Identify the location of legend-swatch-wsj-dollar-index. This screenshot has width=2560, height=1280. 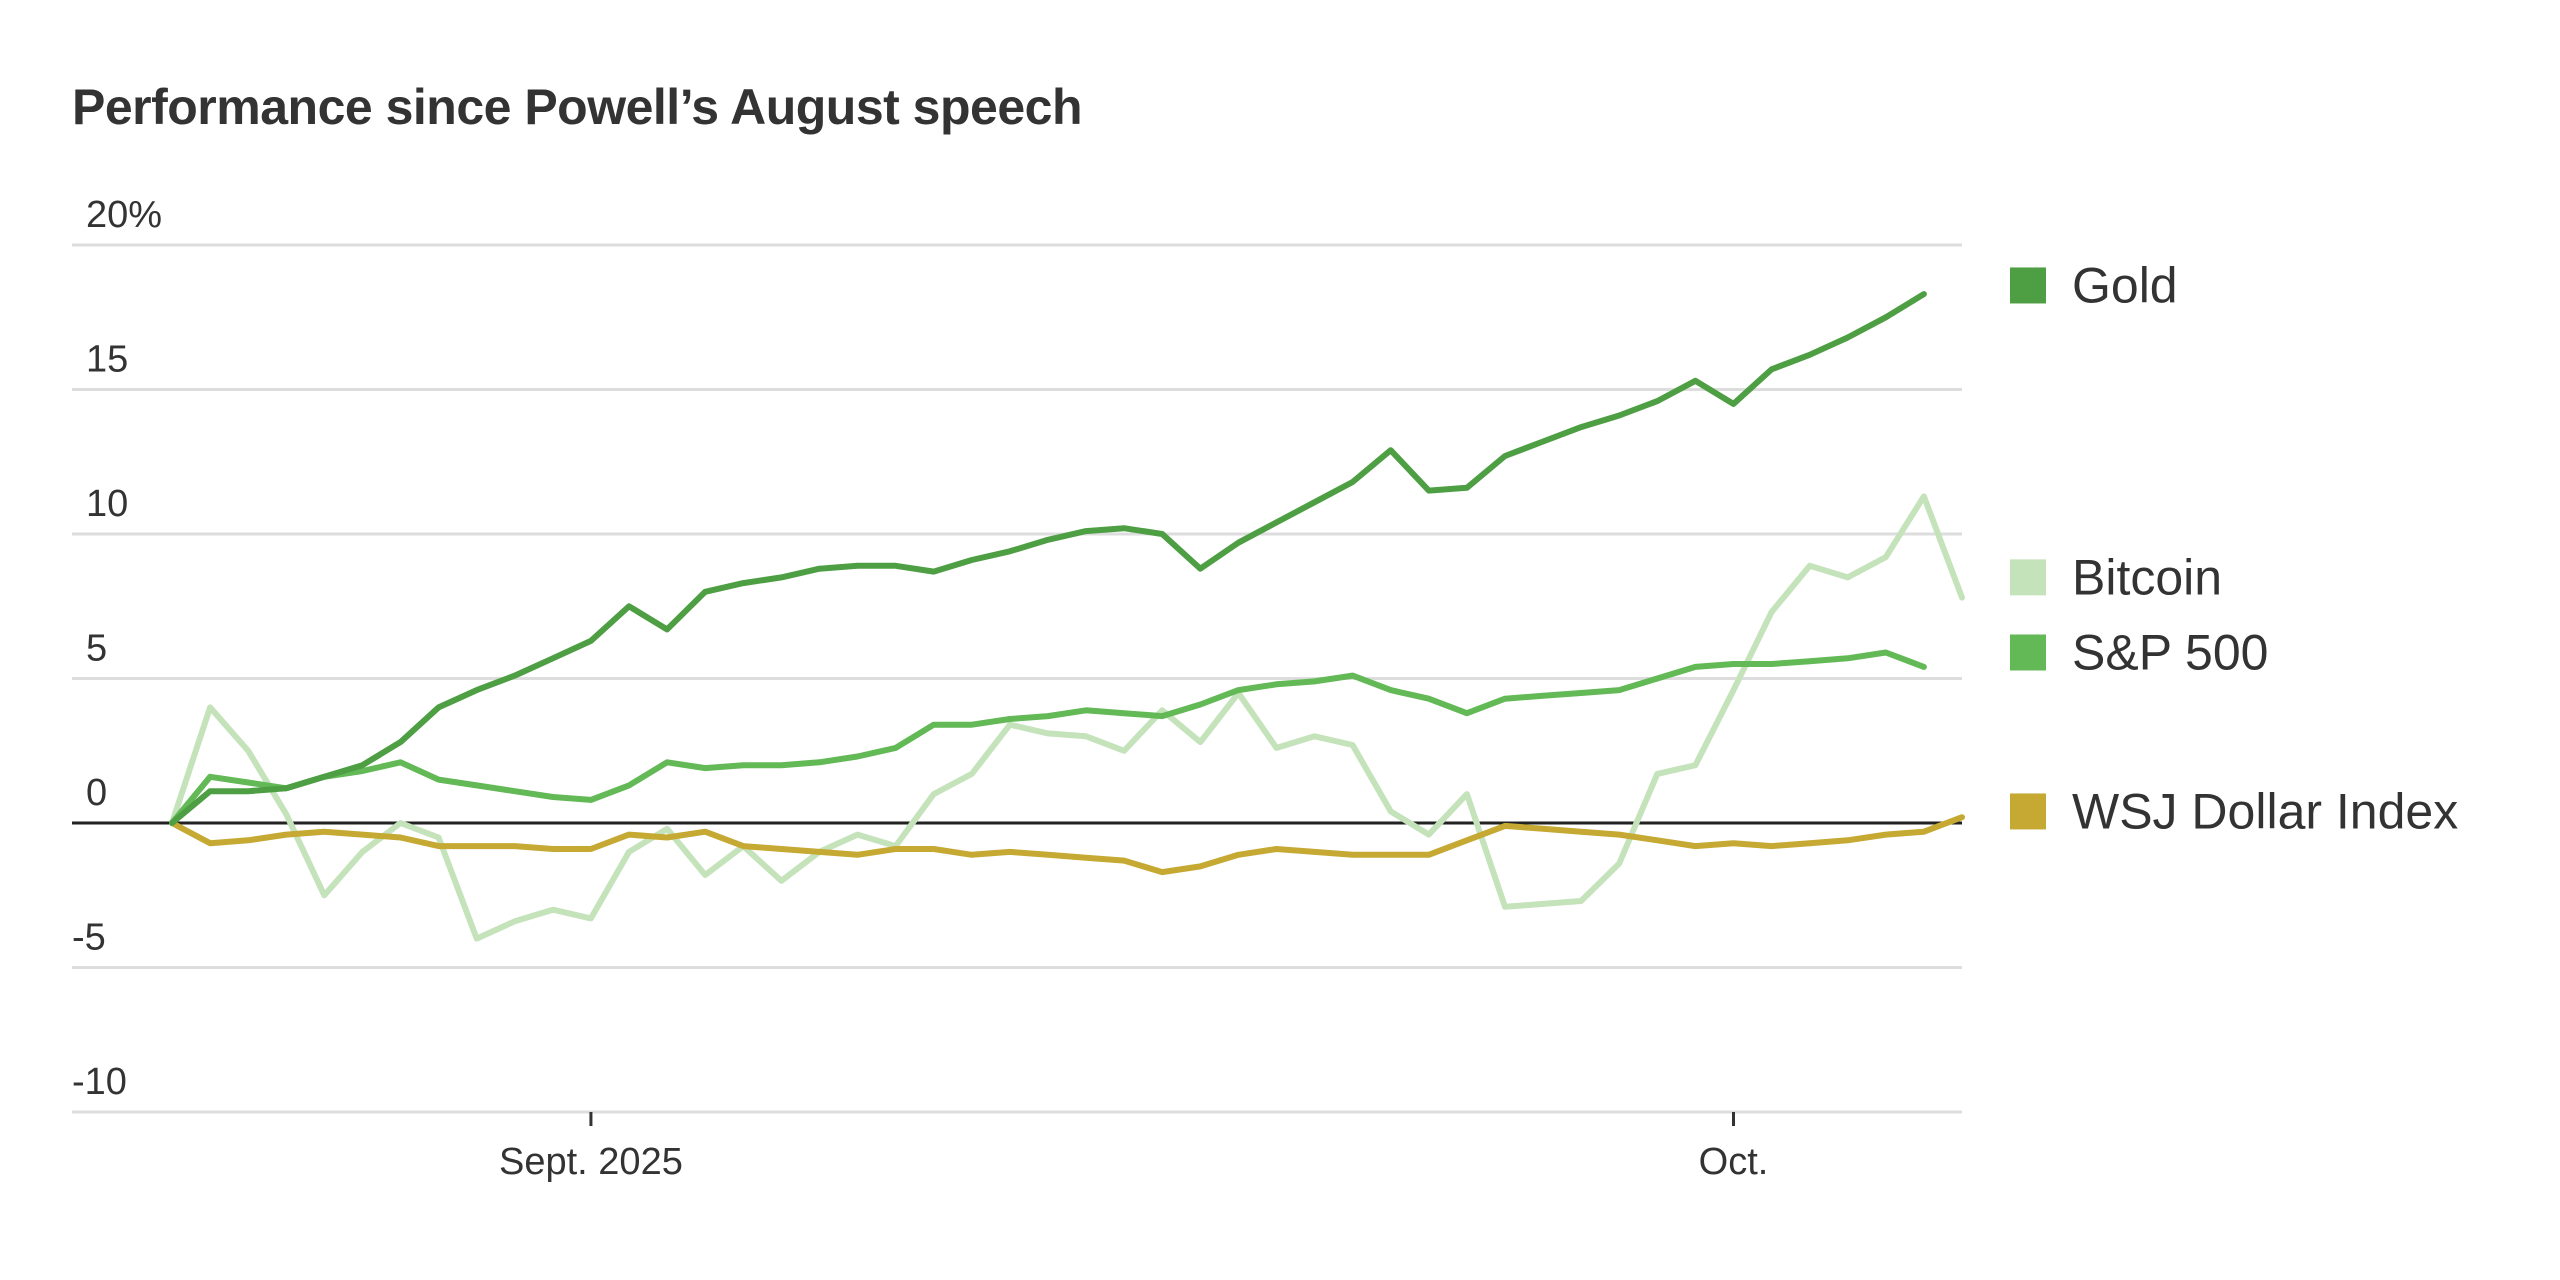
(2028, 811).